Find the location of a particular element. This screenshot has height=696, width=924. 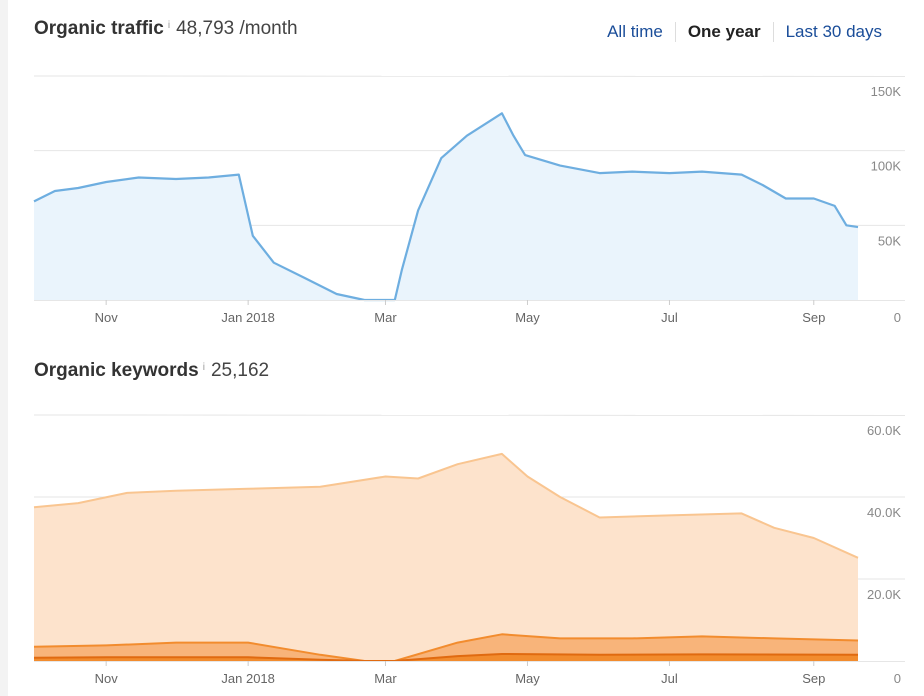

tab-last-30-days: Last 30 days is located at coordinates (833, 31).